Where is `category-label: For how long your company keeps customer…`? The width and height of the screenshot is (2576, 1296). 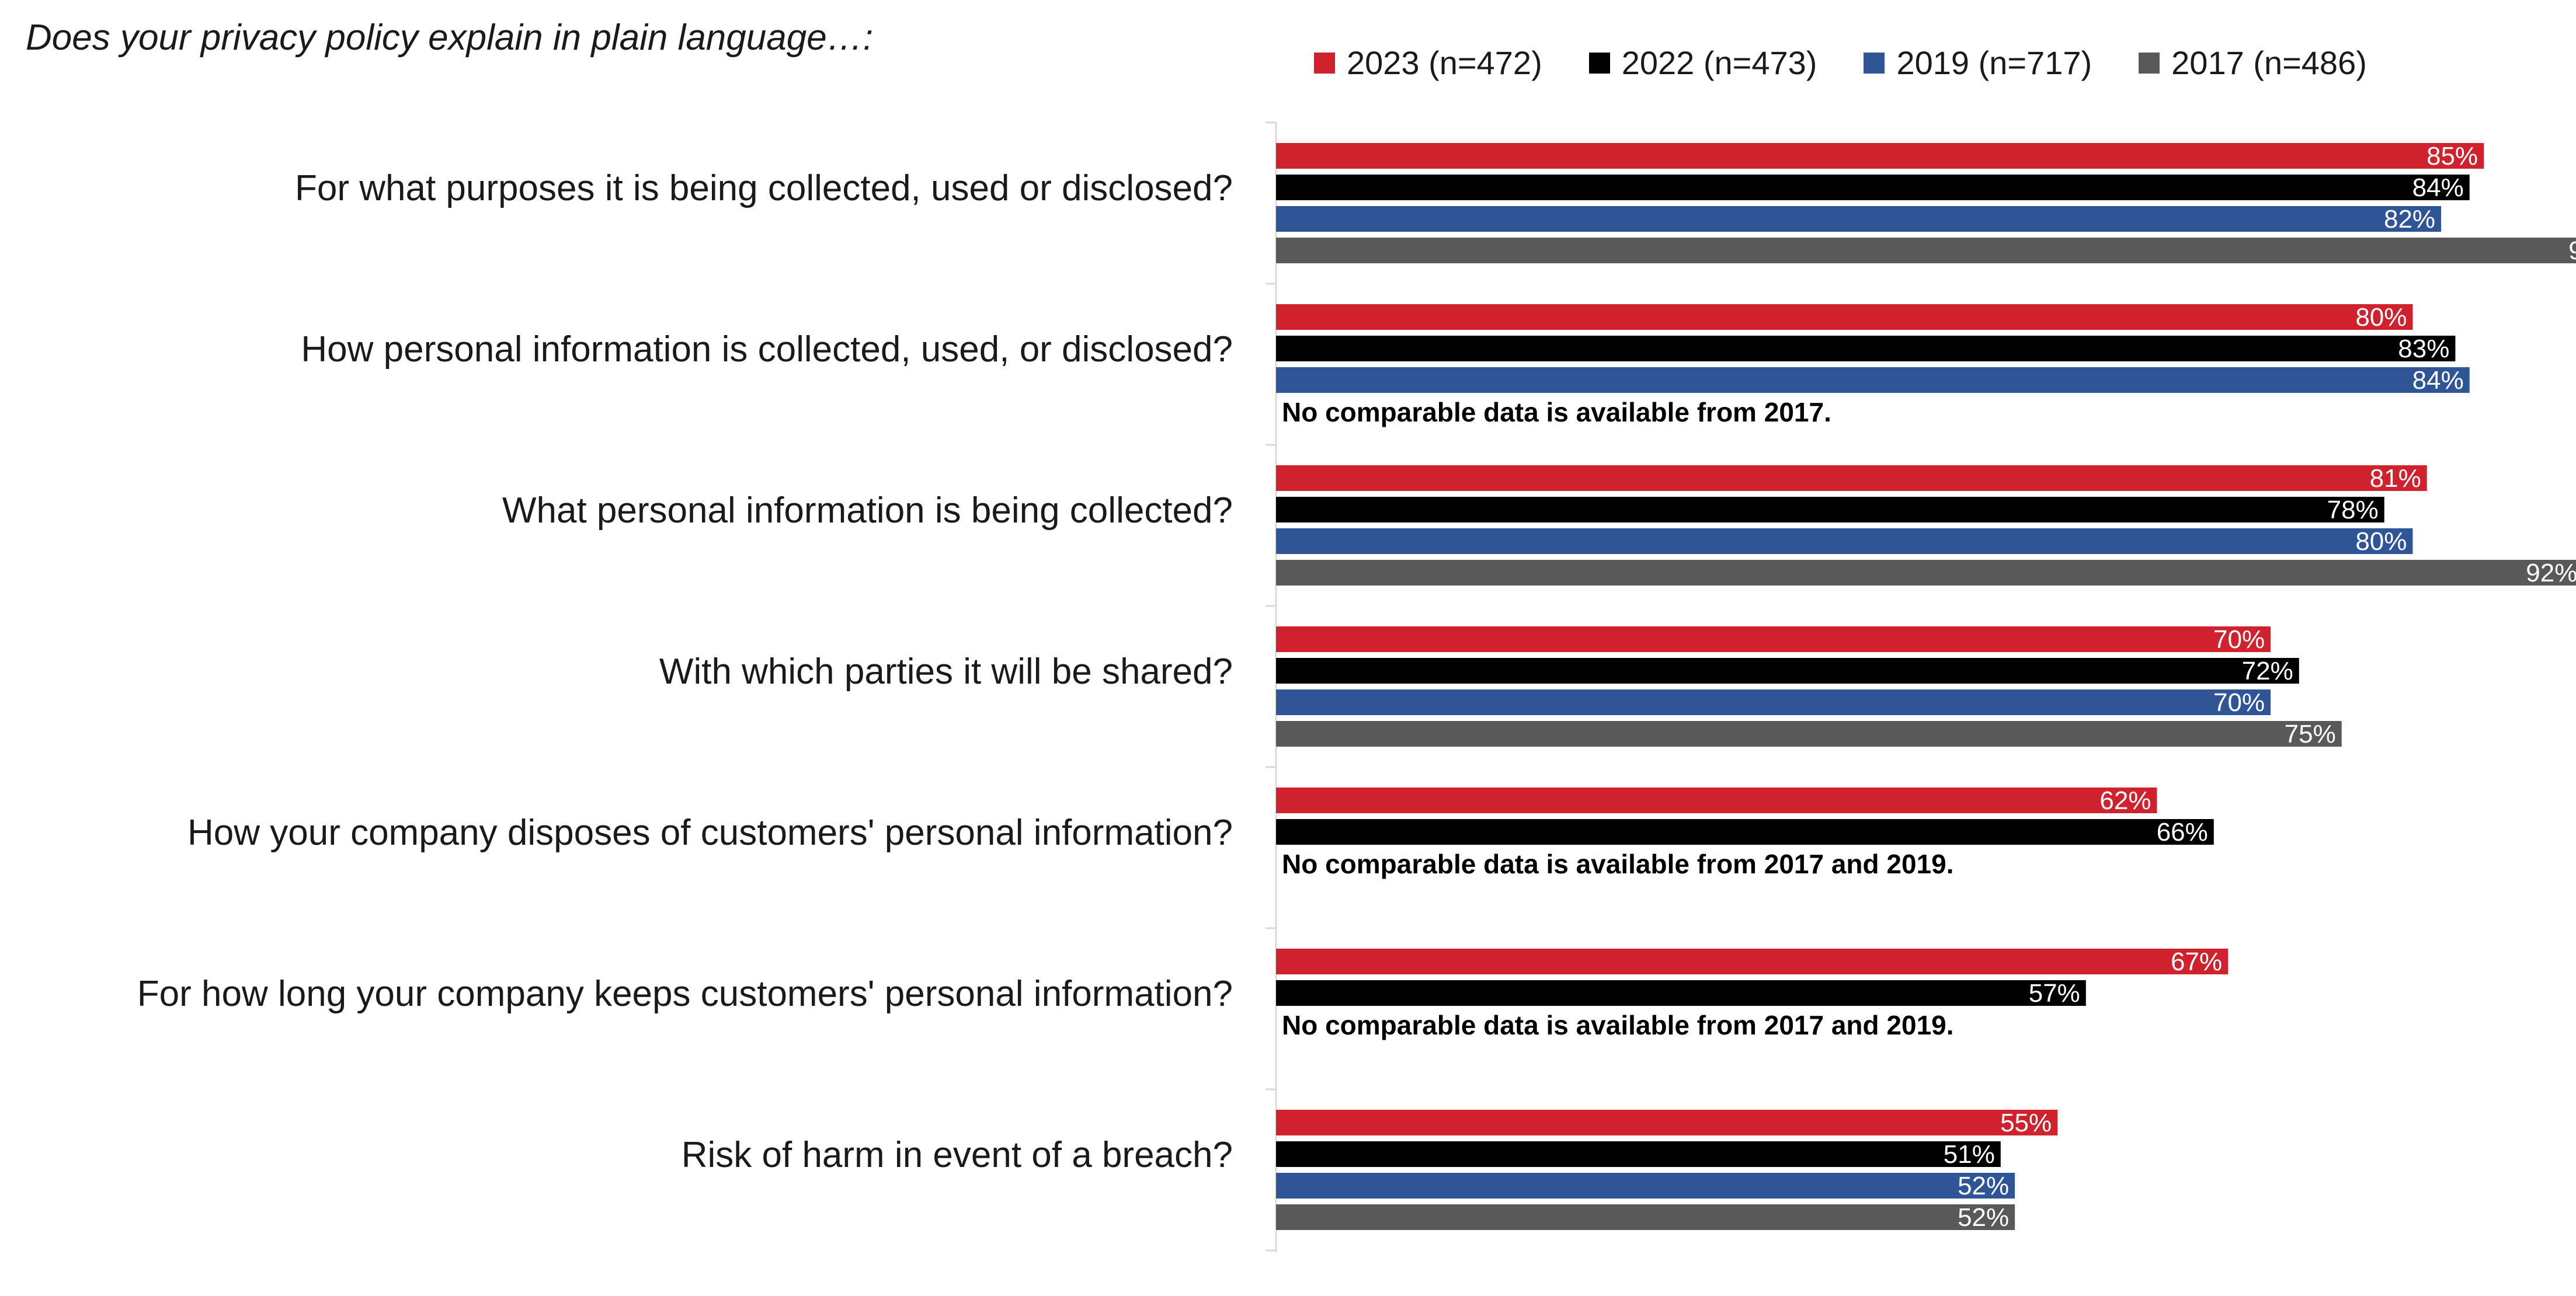 category-label: For how long your company keeps customer… is located at coordinates (685, 994).